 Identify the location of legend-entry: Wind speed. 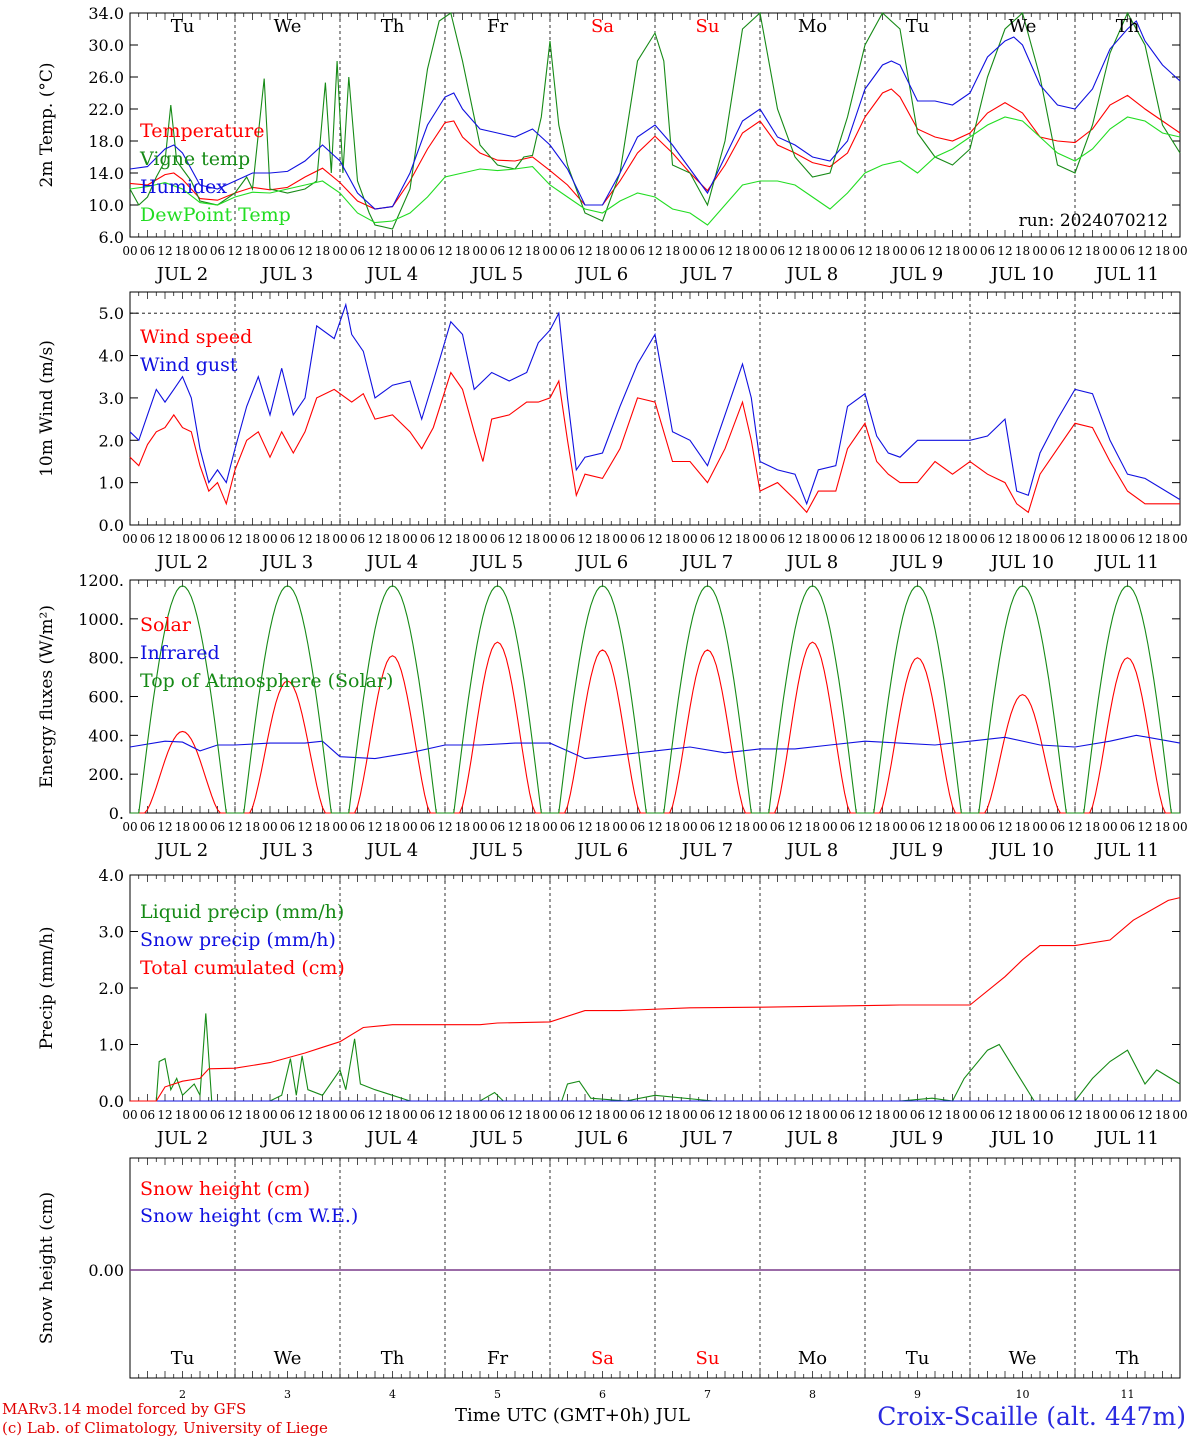
(196, 337).